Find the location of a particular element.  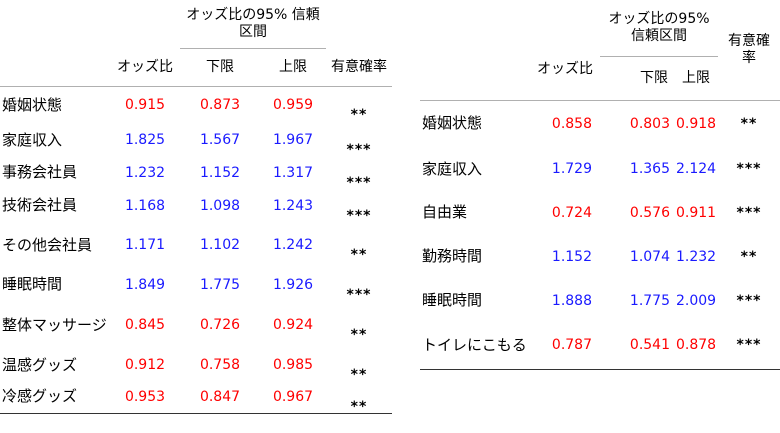

row-label: その他会社員 is located at coordinates (47, 244).